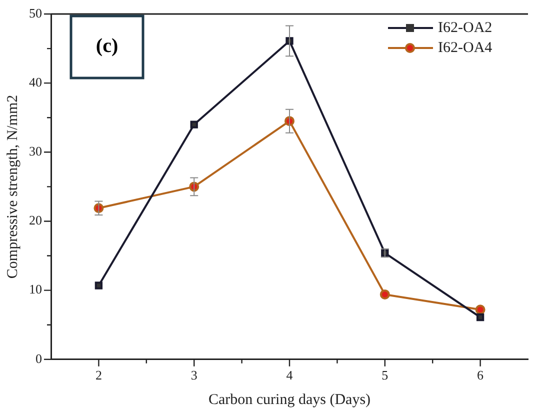 The width and height of the screenshot is (534, 413). What do you see at coordinates (289, 400) in the screenshot?
I see `x-axis-title: Carbon curing days (Days)` at bounding box center [289, 400].